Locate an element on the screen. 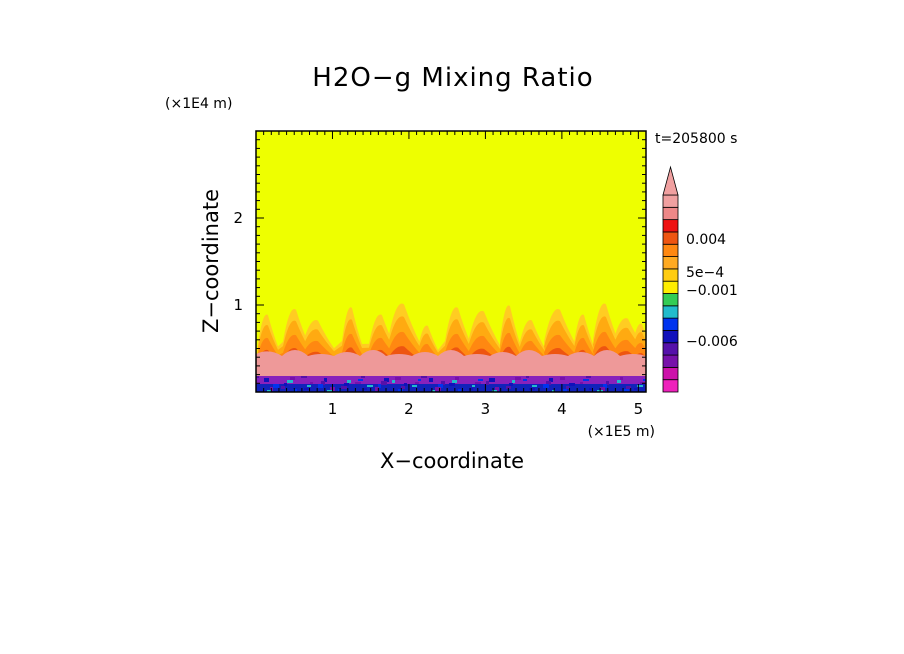 The image size is (904, 654). y-tick-labels: 12 is located at coordinates (238, 261).